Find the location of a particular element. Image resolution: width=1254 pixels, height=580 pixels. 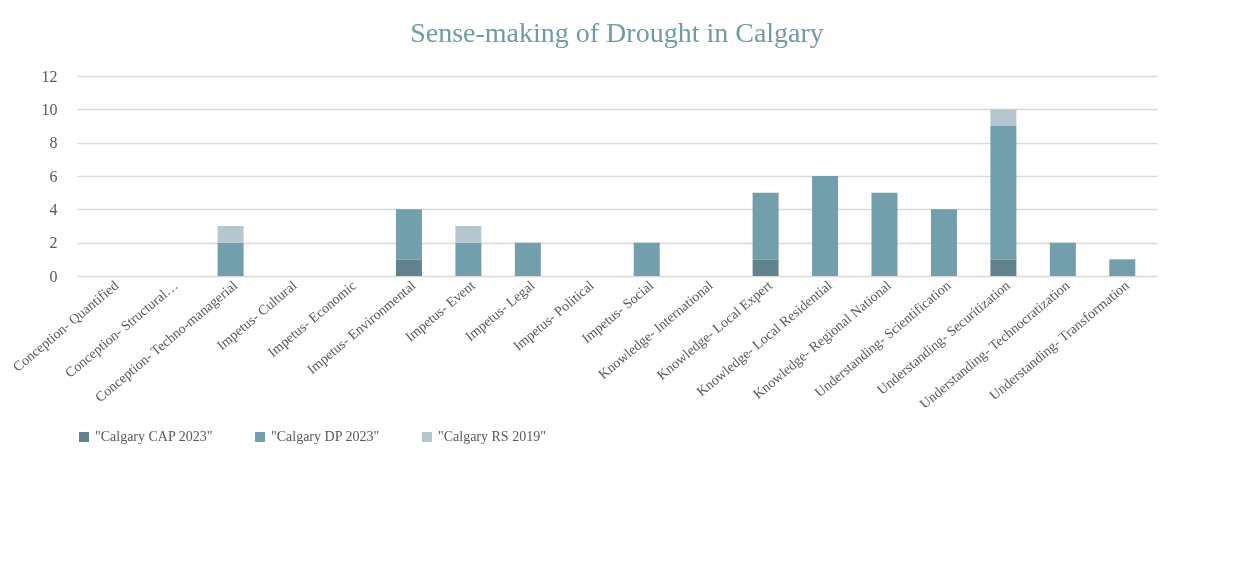

y-tick-label: 10 is located at coordinates (49, 109).